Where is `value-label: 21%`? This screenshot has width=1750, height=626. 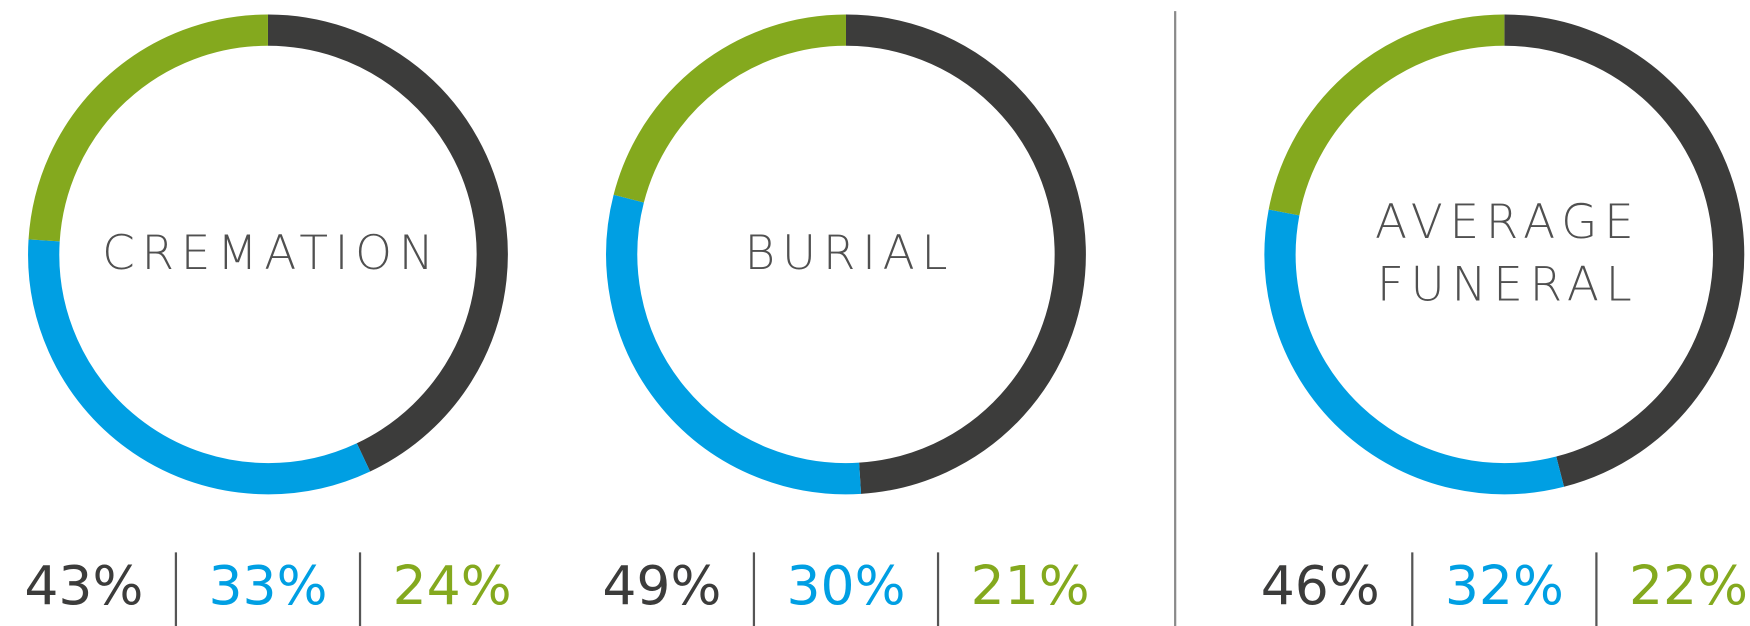 value-label: 21% is located at coordinates (1030, 585).